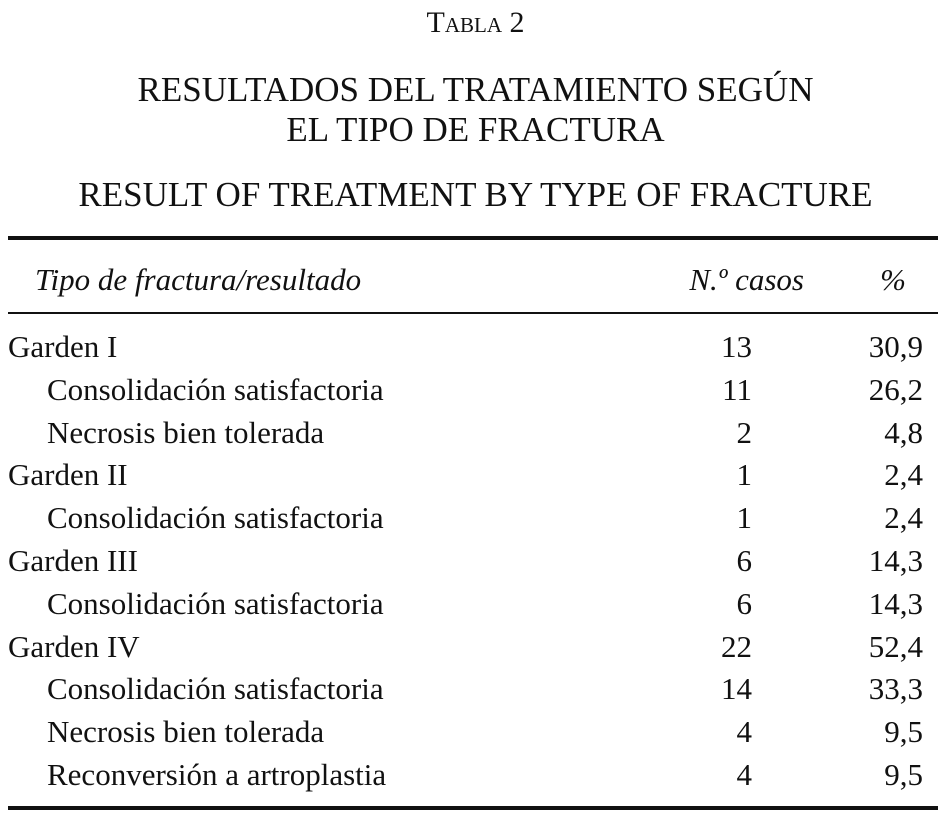 Image resolution: width=951 pixels, height=827 pixels. What do you see at coordinates (475, 194) in the screenshot?
I see `title-en: RESULT OF TREATMENT BY TYPE OF FRACTURE` at bounding box center [475, 194].